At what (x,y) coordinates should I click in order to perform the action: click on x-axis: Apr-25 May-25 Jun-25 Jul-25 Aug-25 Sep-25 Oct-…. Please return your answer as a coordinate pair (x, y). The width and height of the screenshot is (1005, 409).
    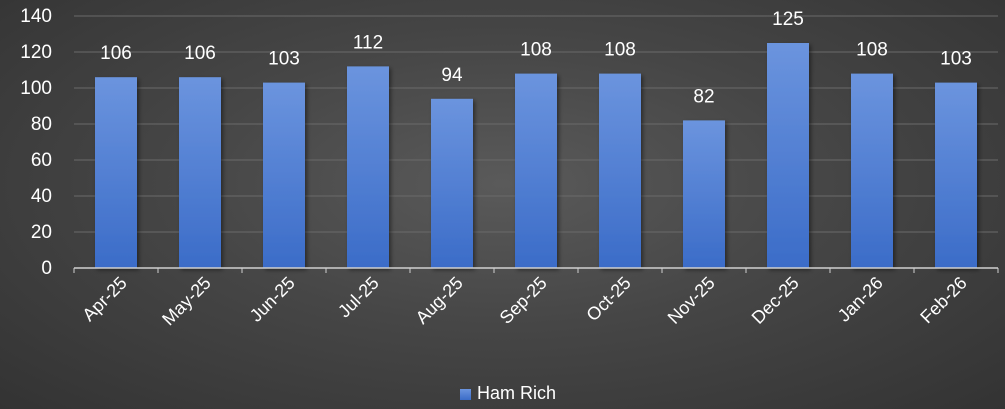
    Looking at the image, I should click on (536, 298).